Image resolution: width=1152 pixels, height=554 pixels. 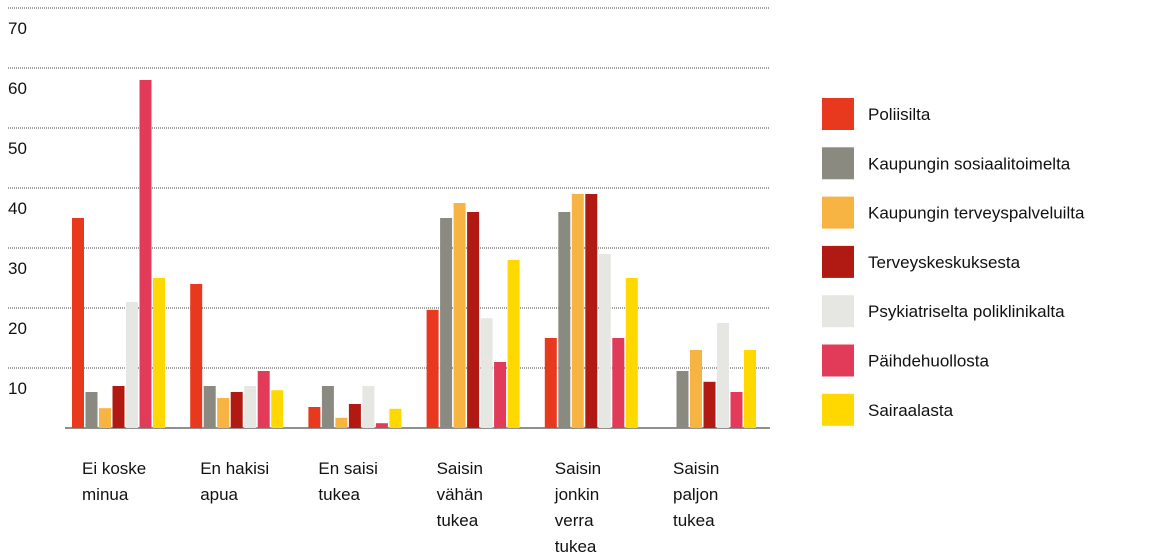 What do you see at coordinates (348, 481) in the screenshot?
I see `x-tick-label: En saisi tukea` at bounding box center [348, 481].